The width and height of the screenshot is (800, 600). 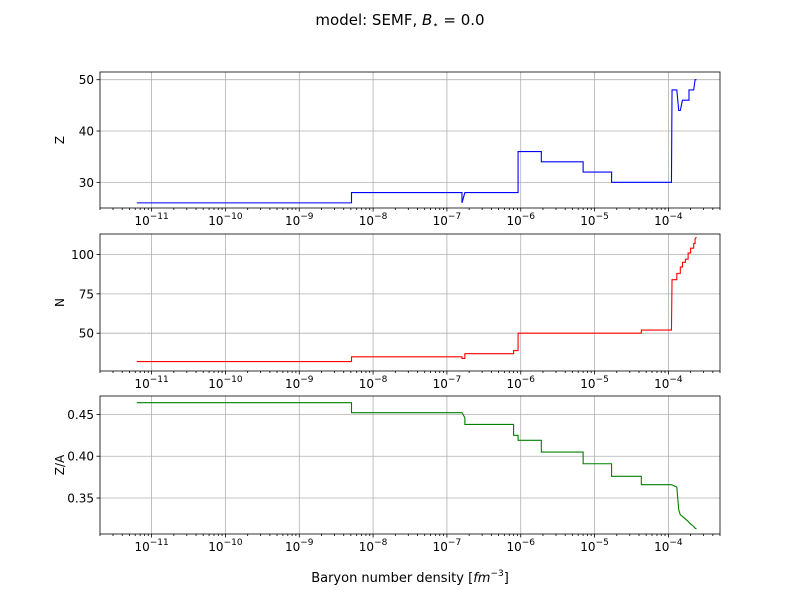 What do you see at coordinates (594, 220) in the screenshot?
I see `x-tick-label-z: 10⁻⁵` at bounding box center [594, 220].